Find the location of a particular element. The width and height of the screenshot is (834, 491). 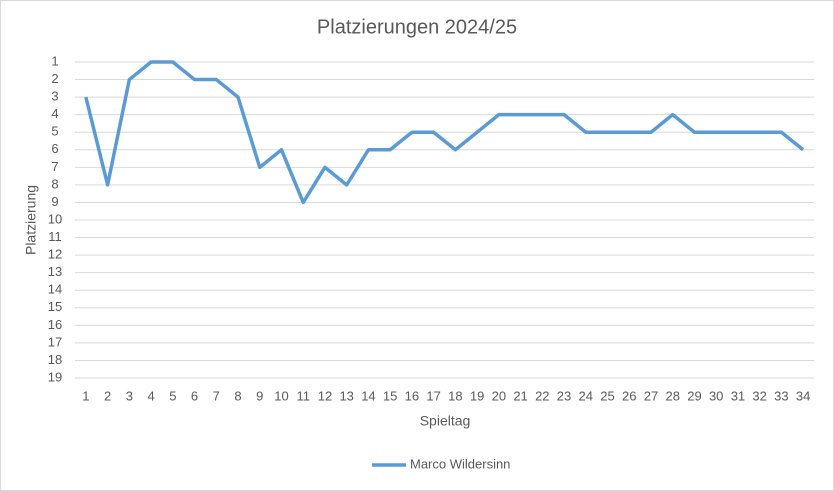

x-tick-label: 11 is located at coordinates (303, 395).